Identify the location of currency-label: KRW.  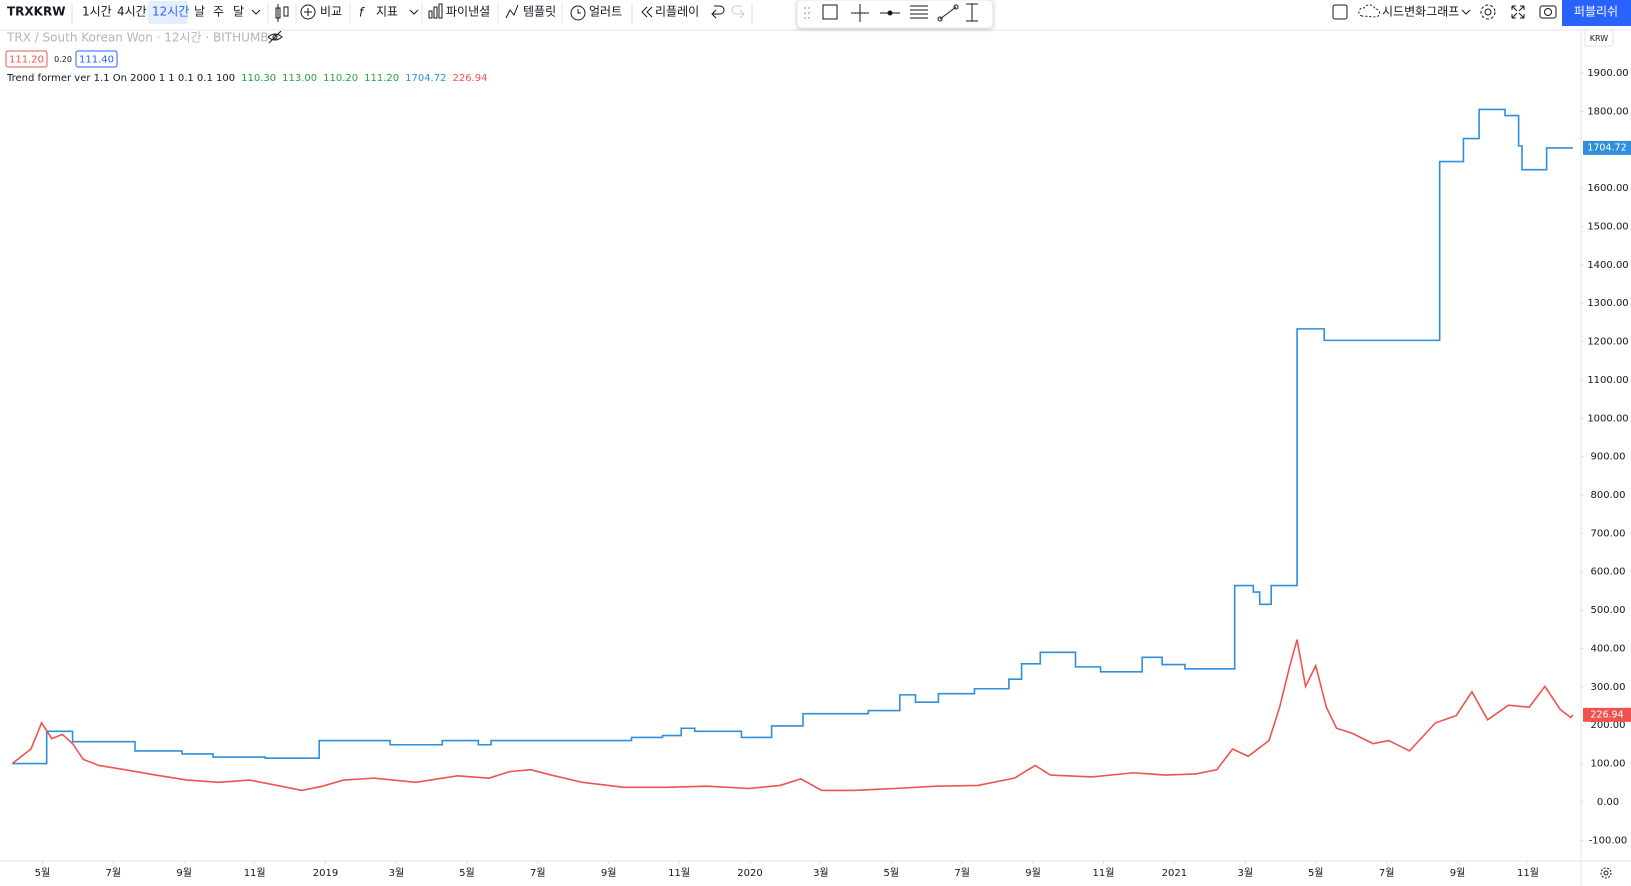
(1599, 38).